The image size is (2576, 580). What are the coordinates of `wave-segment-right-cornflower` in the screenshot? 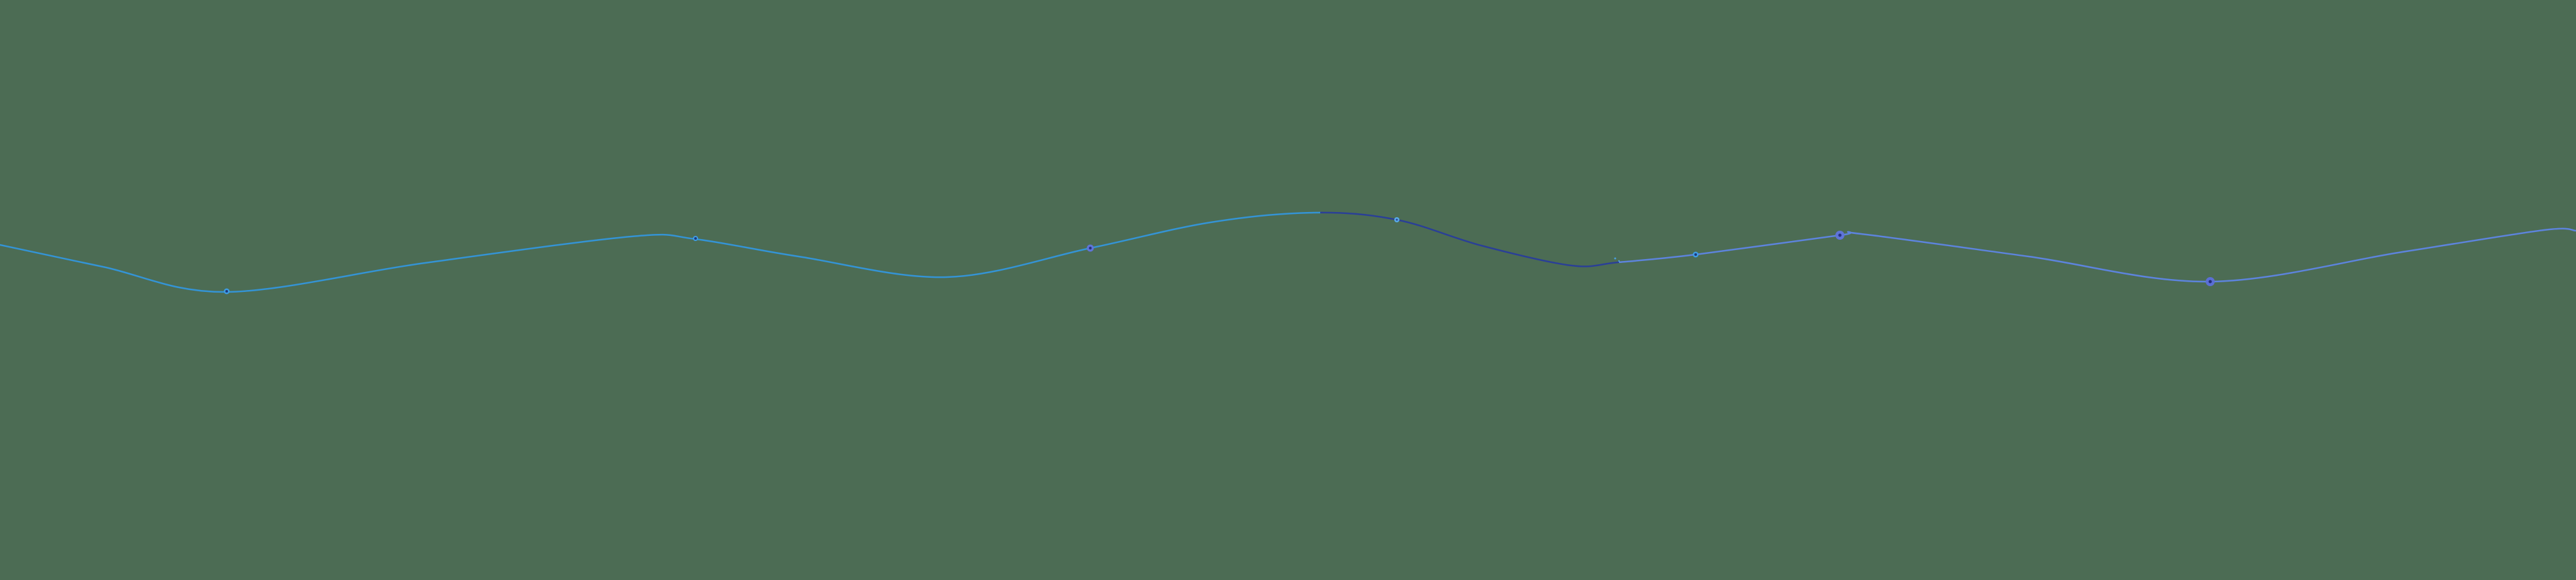 It's located at (2097, 255).